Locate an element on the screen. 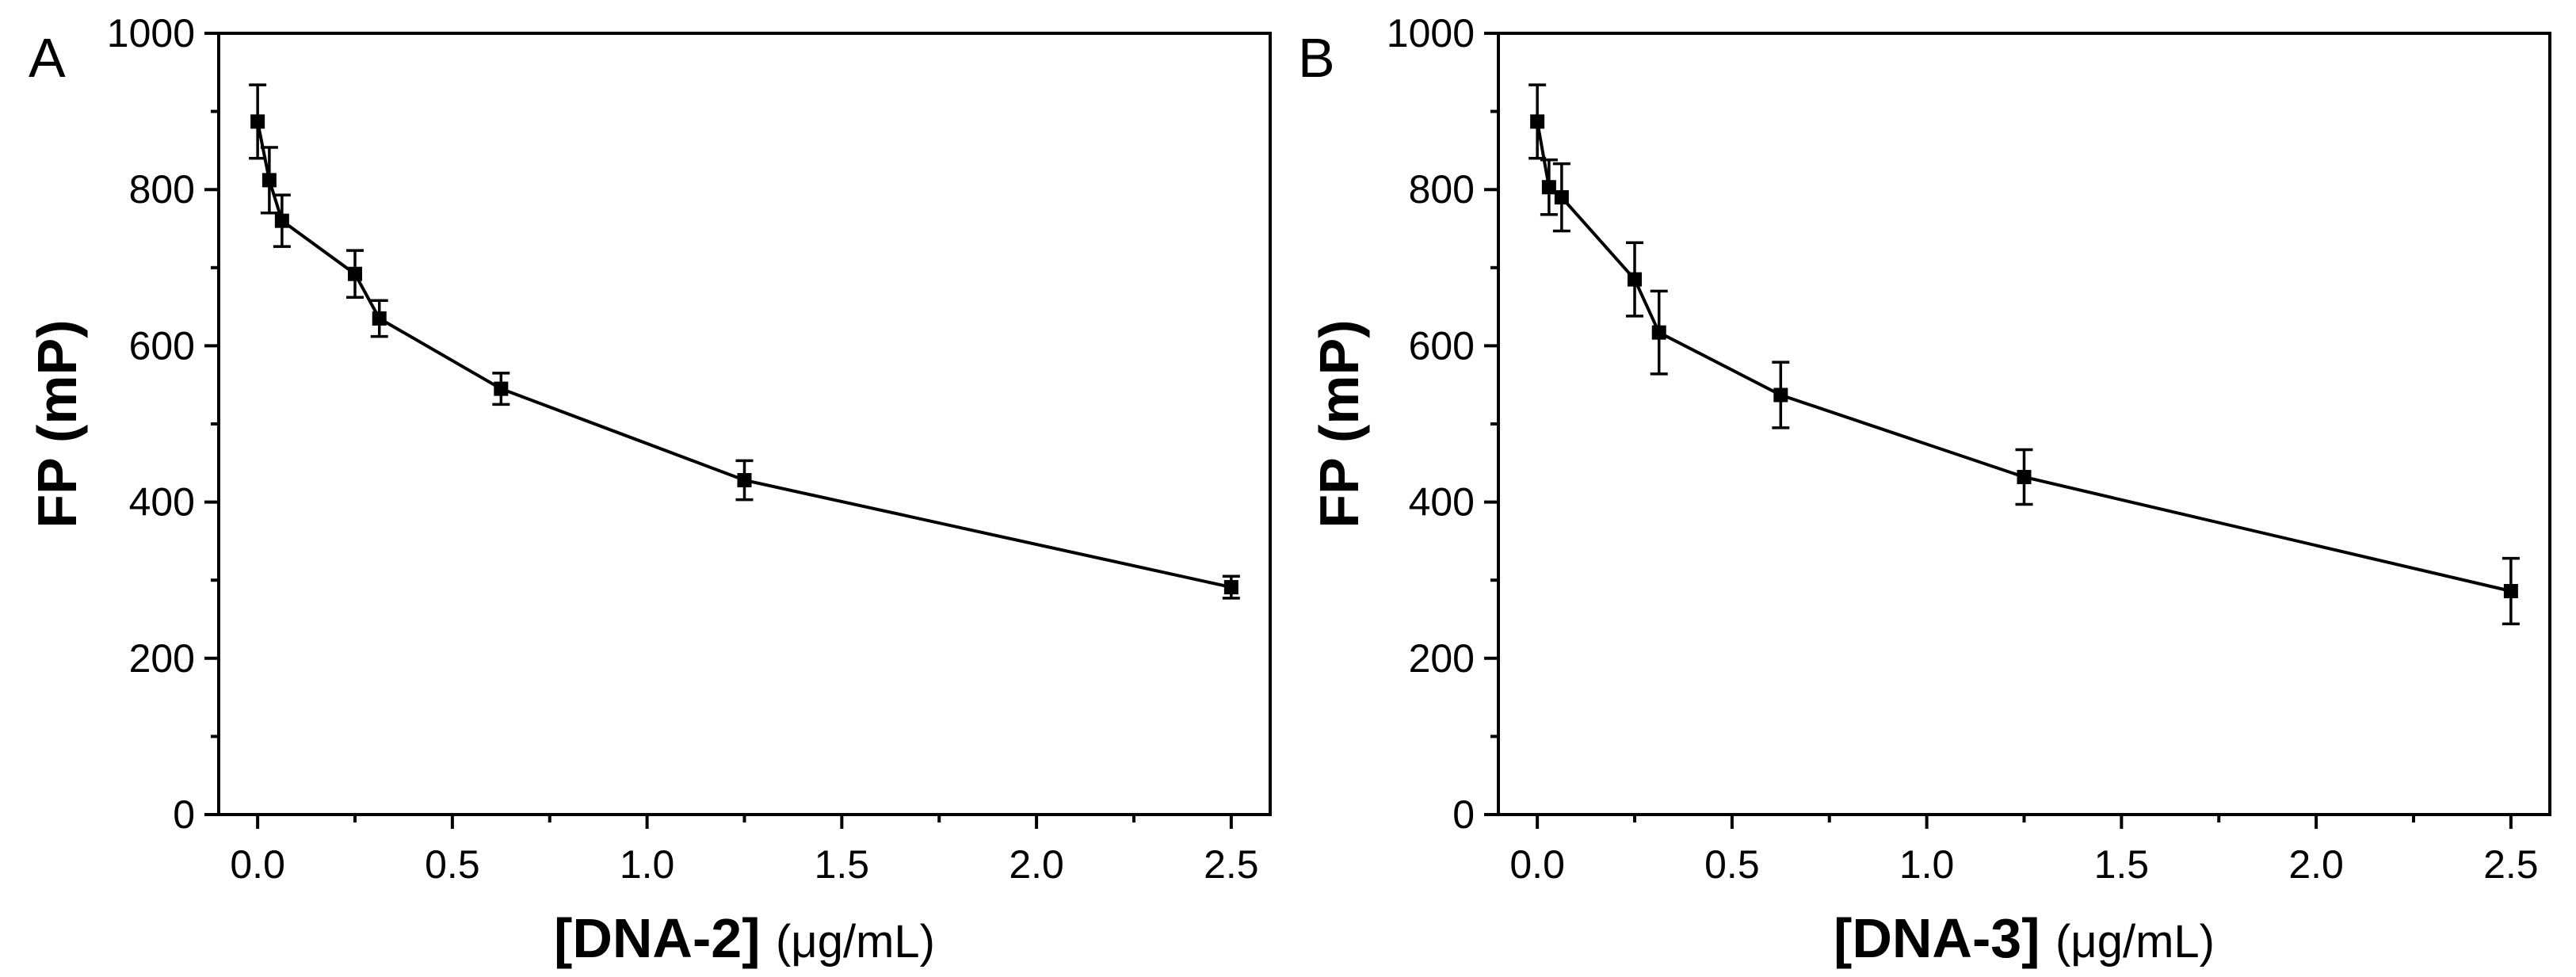 Image resolution: width=2576 pixels, height=977 pixels. panel-label: A is located at coordinates (47, 58).